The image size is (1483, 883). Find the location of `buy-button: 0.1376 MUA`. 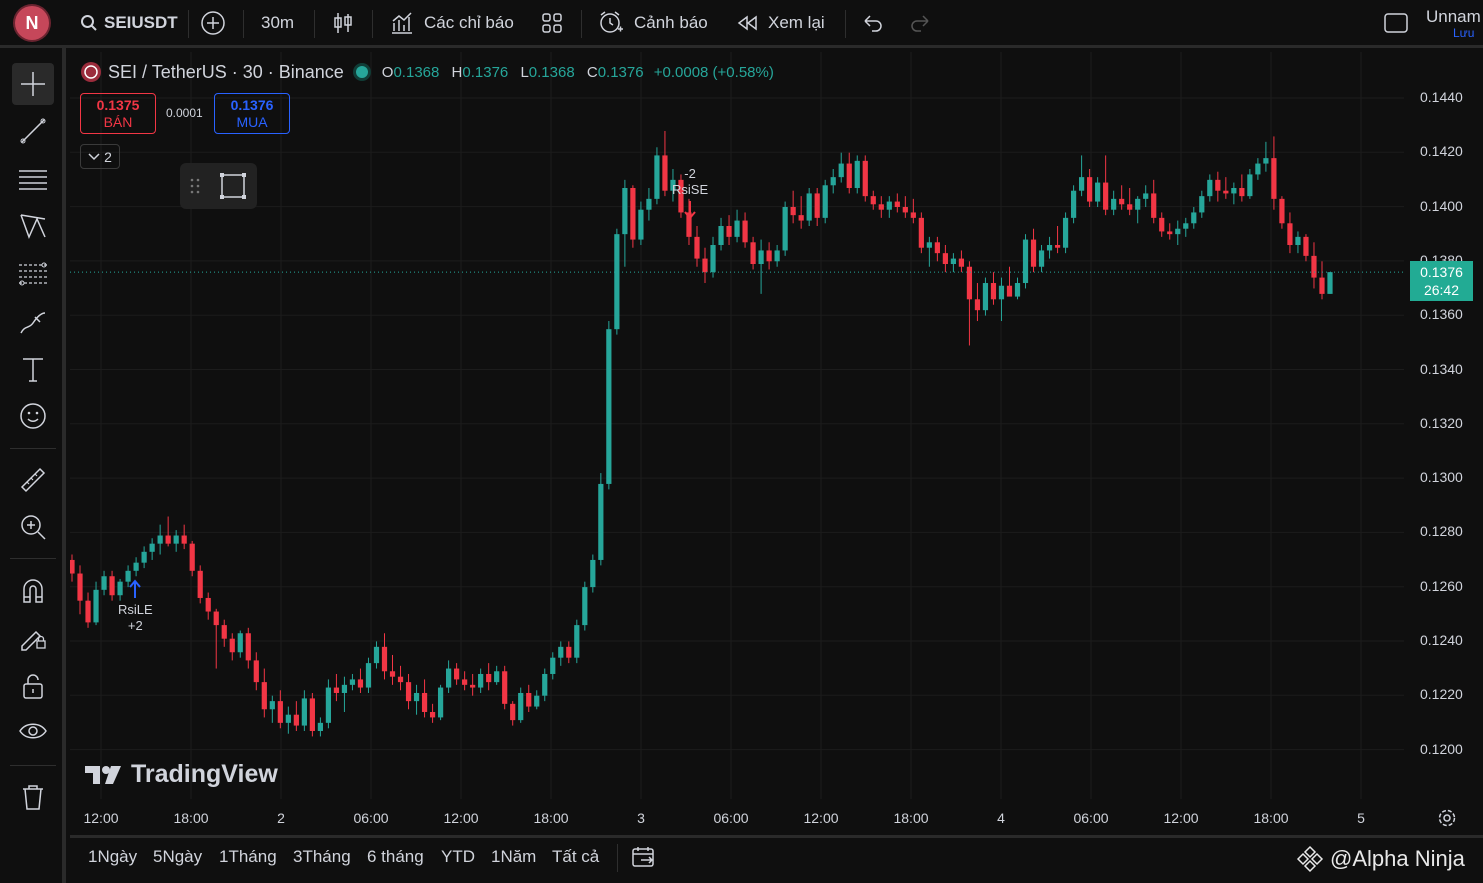

buy-button: 0.1376 MUA is located at coordinates (252, 113).